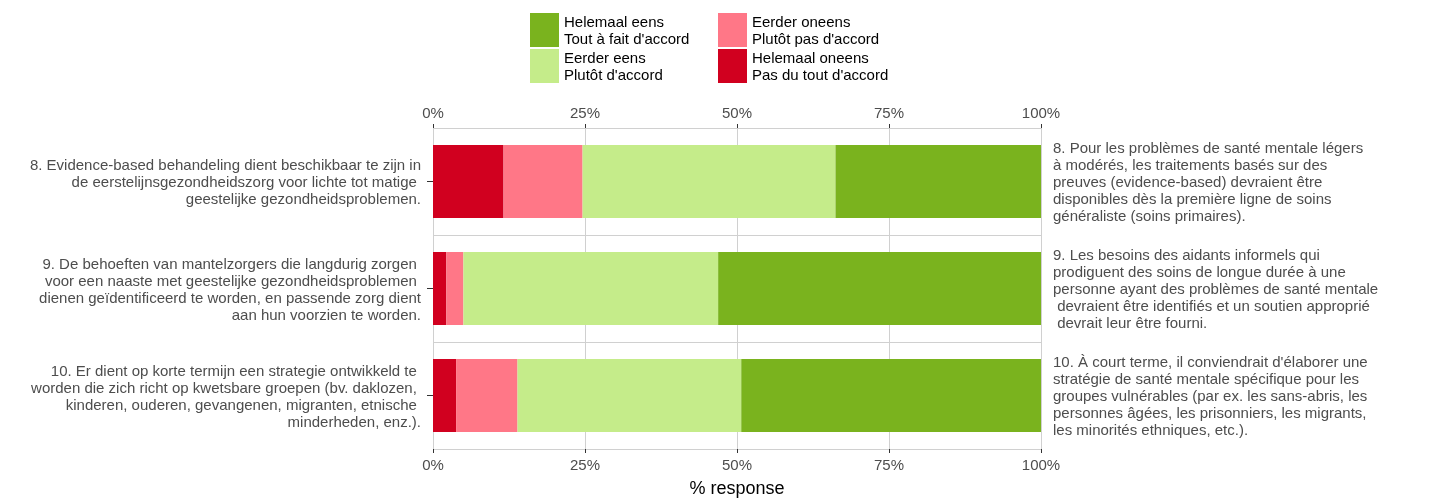 Image resolution: width=1434 pixels, height=502 pixels. Describe the element at coordinates (225, 181) in the screenshot. I see `y-tick-label: 8. Evidence-based behandeling dient beschikbaar te zijn in de eerstelijnsgezondheidszorg voor lichte tot matige geestelijke gezondheidsproblemen.` at that location.